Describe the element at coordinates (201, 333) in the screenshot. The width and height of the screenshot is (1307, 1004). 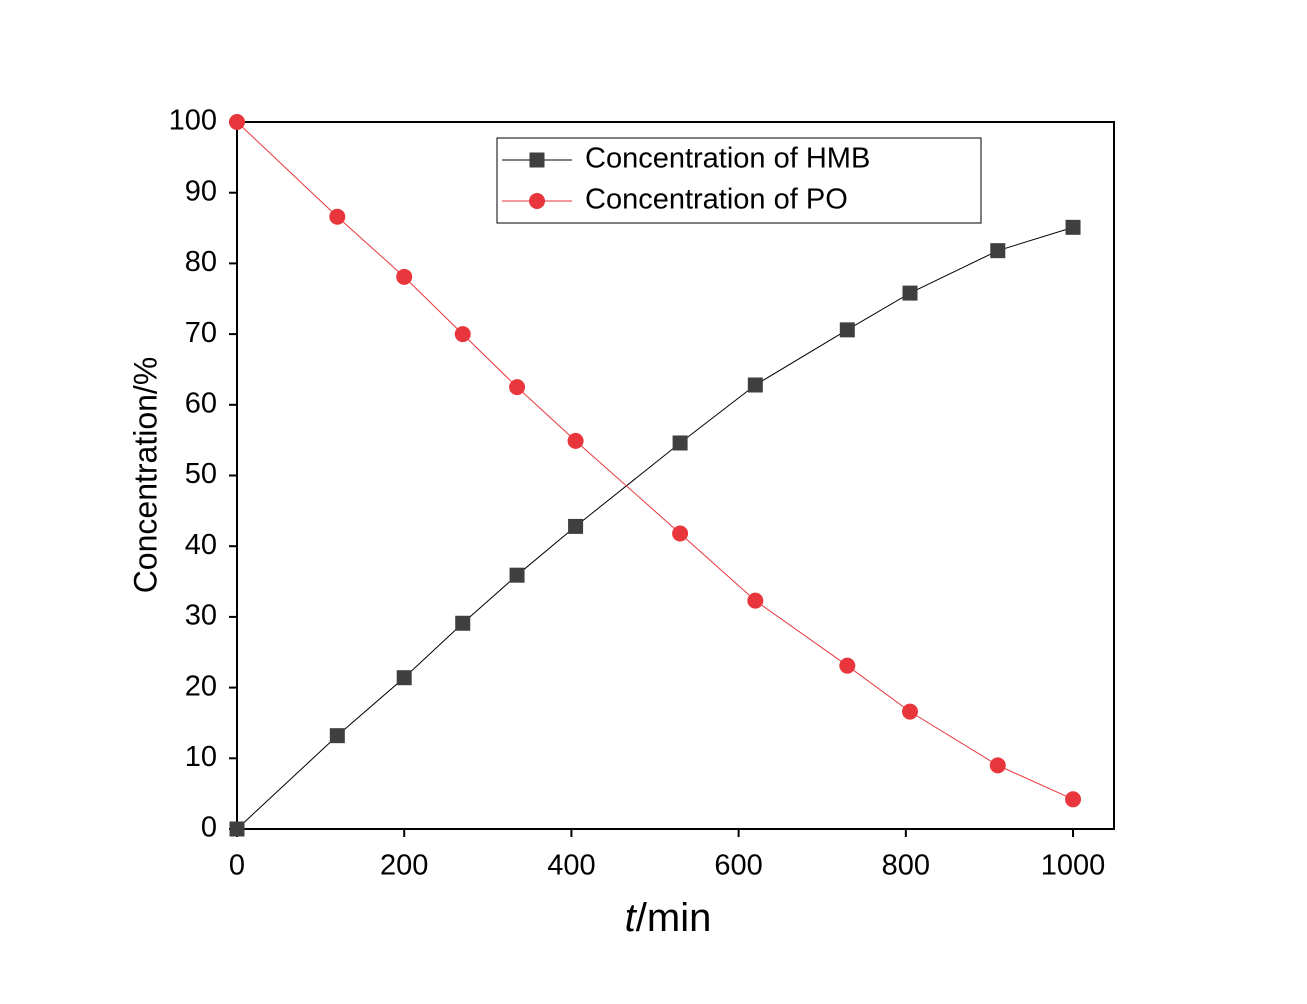
I see `y-tick-label: 70` at that location.